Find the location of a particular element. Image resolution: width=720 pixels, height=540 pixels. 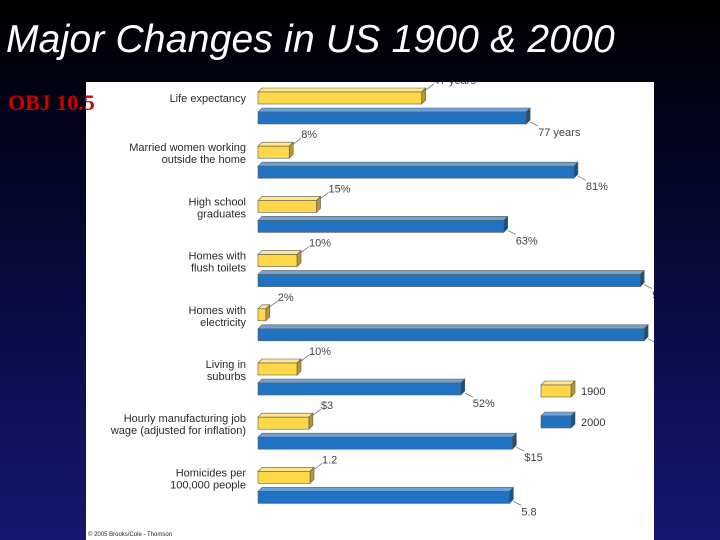

category-label-3-1: flush toilets is located at coordinates (219, 269).